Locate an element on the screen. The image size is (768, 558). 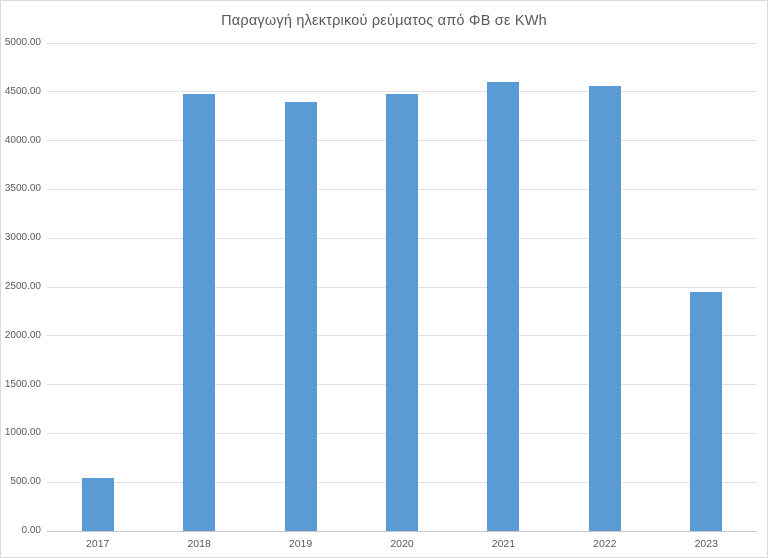
bar-2018 is located at coordinates (199, 312).